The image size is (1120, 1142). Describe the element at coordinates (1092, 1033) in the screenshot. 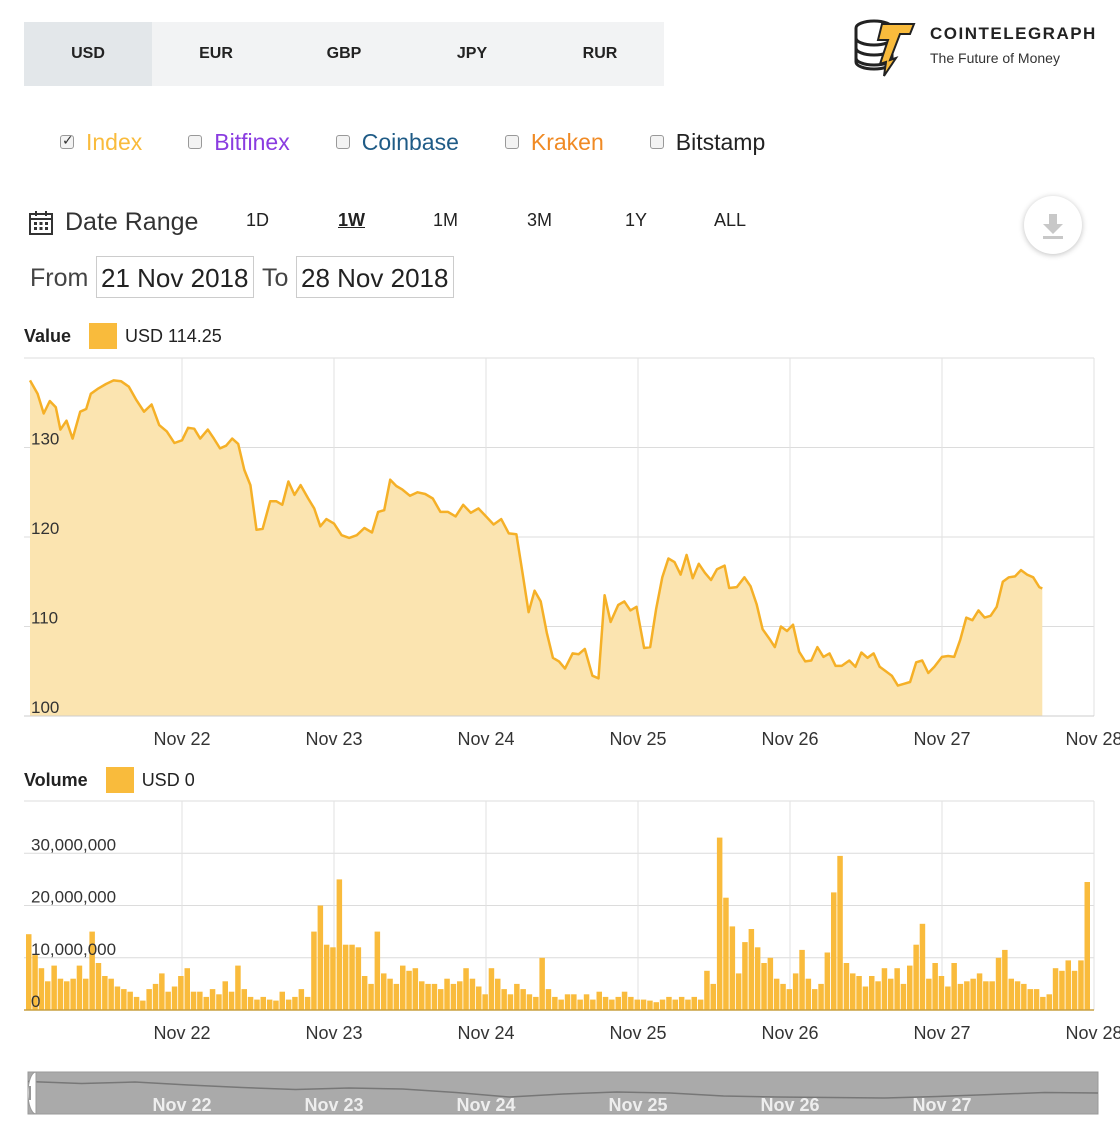

I see `x-tick-label: Nov 28` at that location.